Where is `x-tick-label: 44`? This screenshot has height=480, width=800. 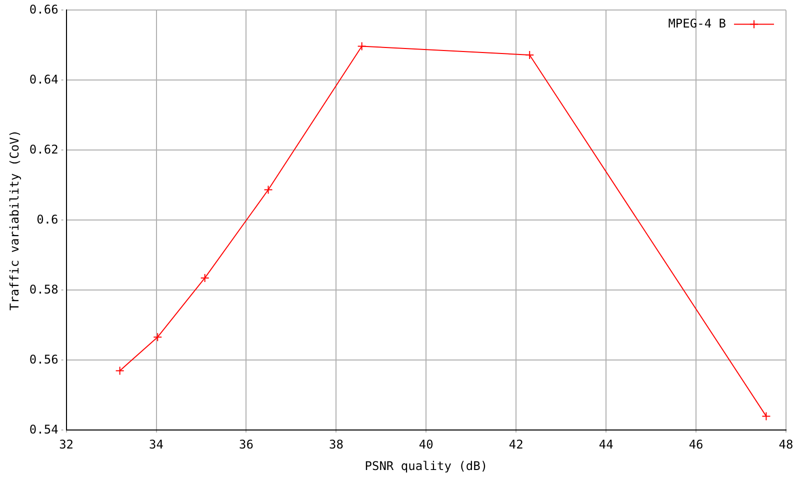 x-tick-label: 44 is located at coordinates (606, 445).